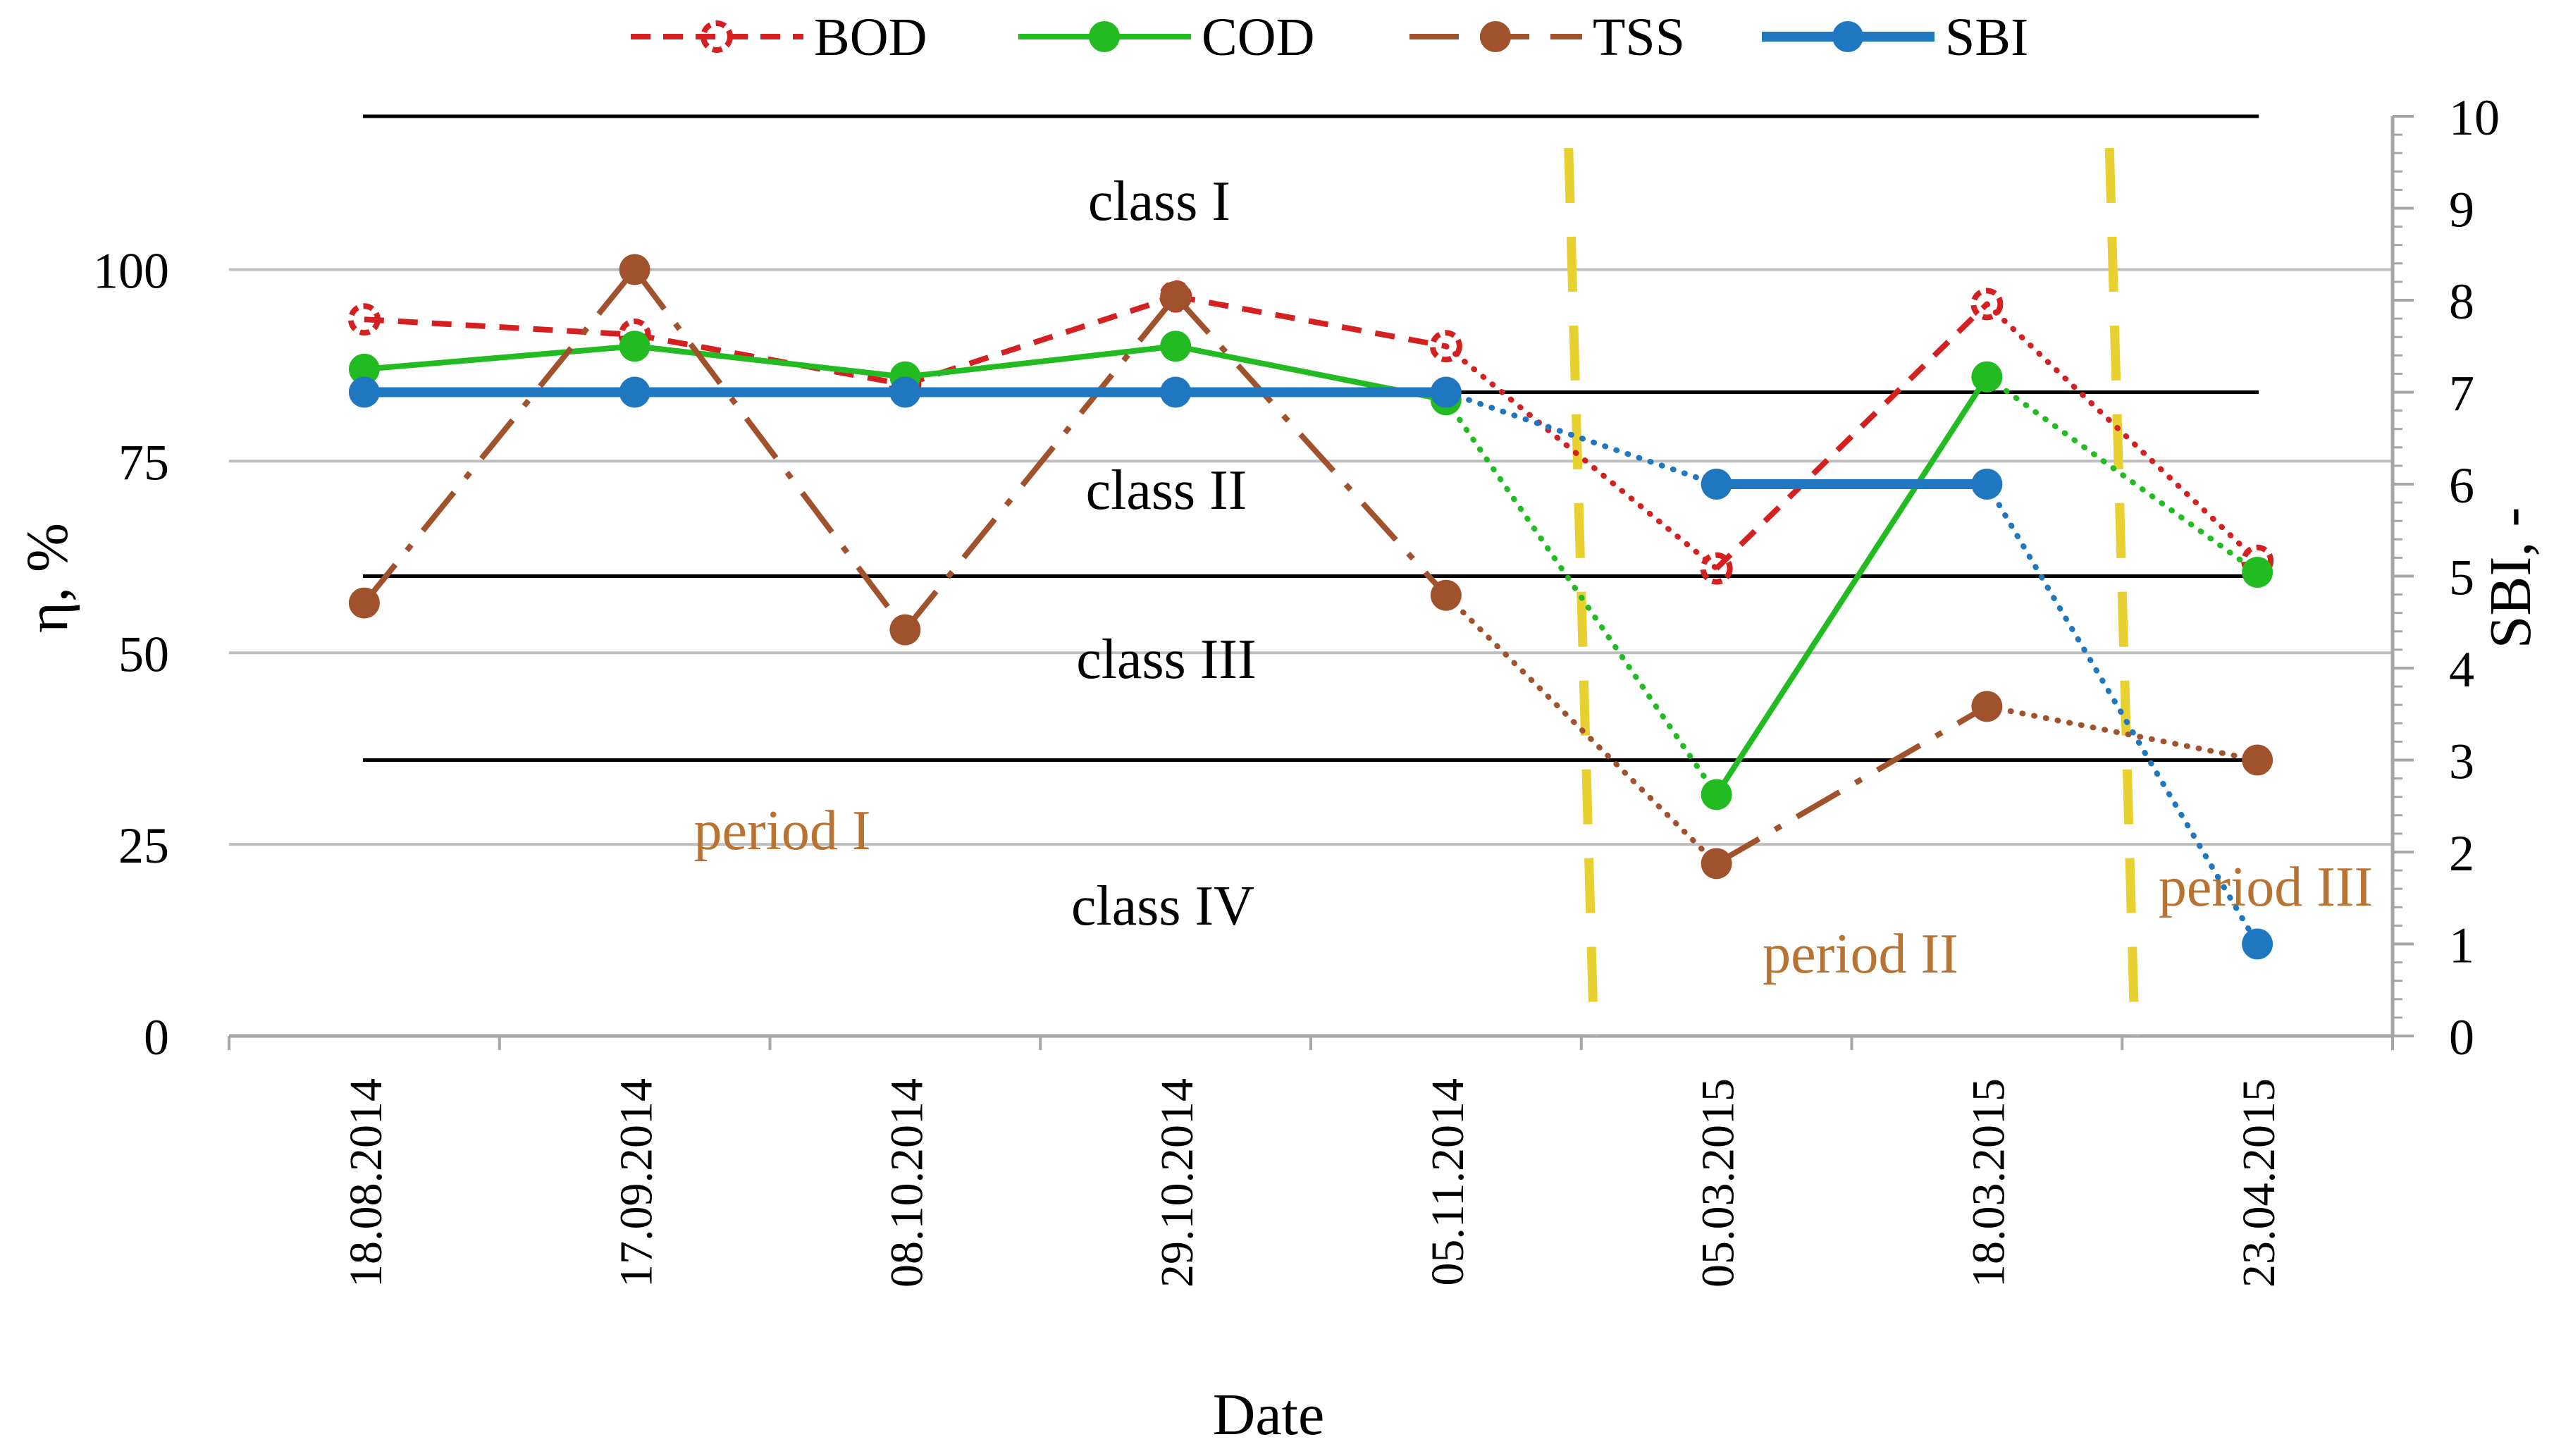  What do you see at coordinates (2461, 762) in the screenshot?
I see `y2-tick-label: 3` at bounding box center [2461, 762].